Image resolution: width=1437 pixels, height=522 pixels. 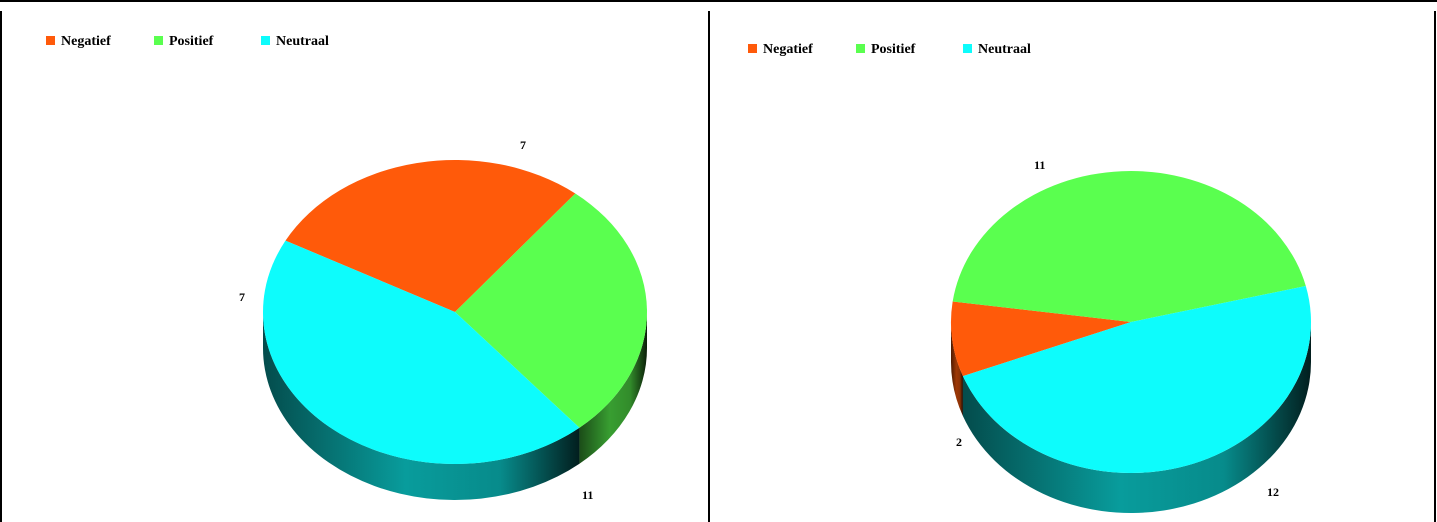 I want to click on data-label-negatief: 2, so click(x=959, y=442).